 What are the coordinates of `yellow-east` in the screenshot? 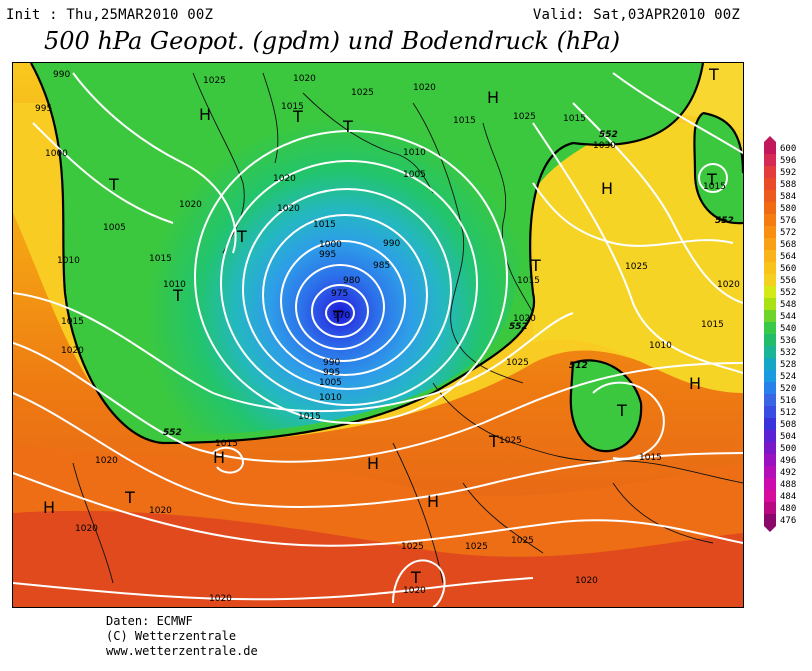 It's located at (638, 258).